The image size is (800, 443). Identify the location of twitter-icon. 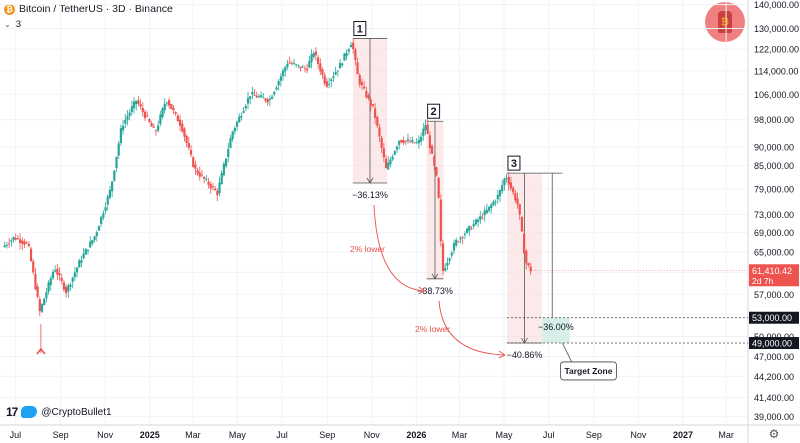
(29, 412).